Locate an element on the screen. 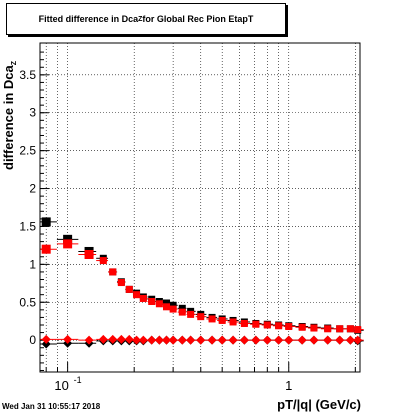 This screenshot has height=414, width=400. x-tick-label-exponent: -1 is located at coordinates (78, 380).